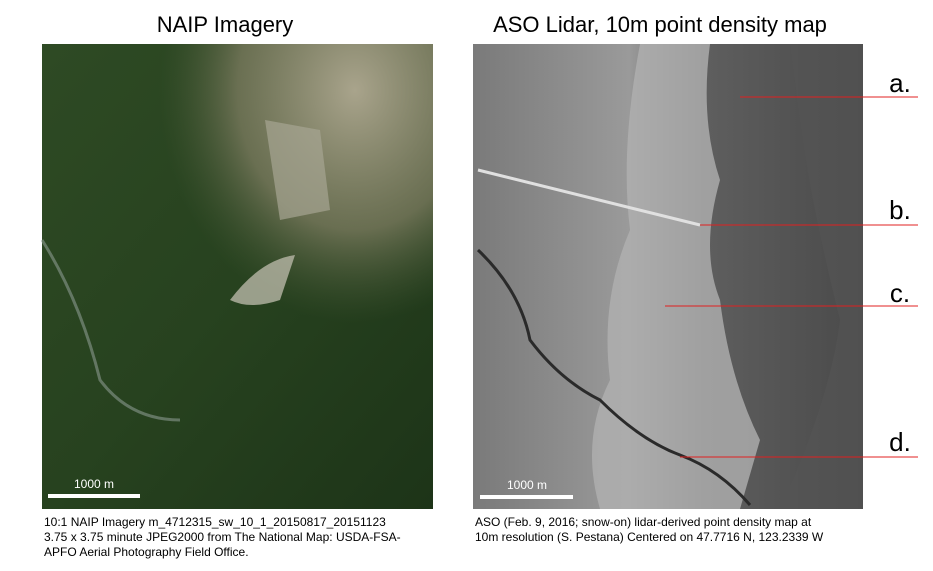 This screenshot has width=933, height=571. I want to click on annotation-label: c., so click(900, 293).